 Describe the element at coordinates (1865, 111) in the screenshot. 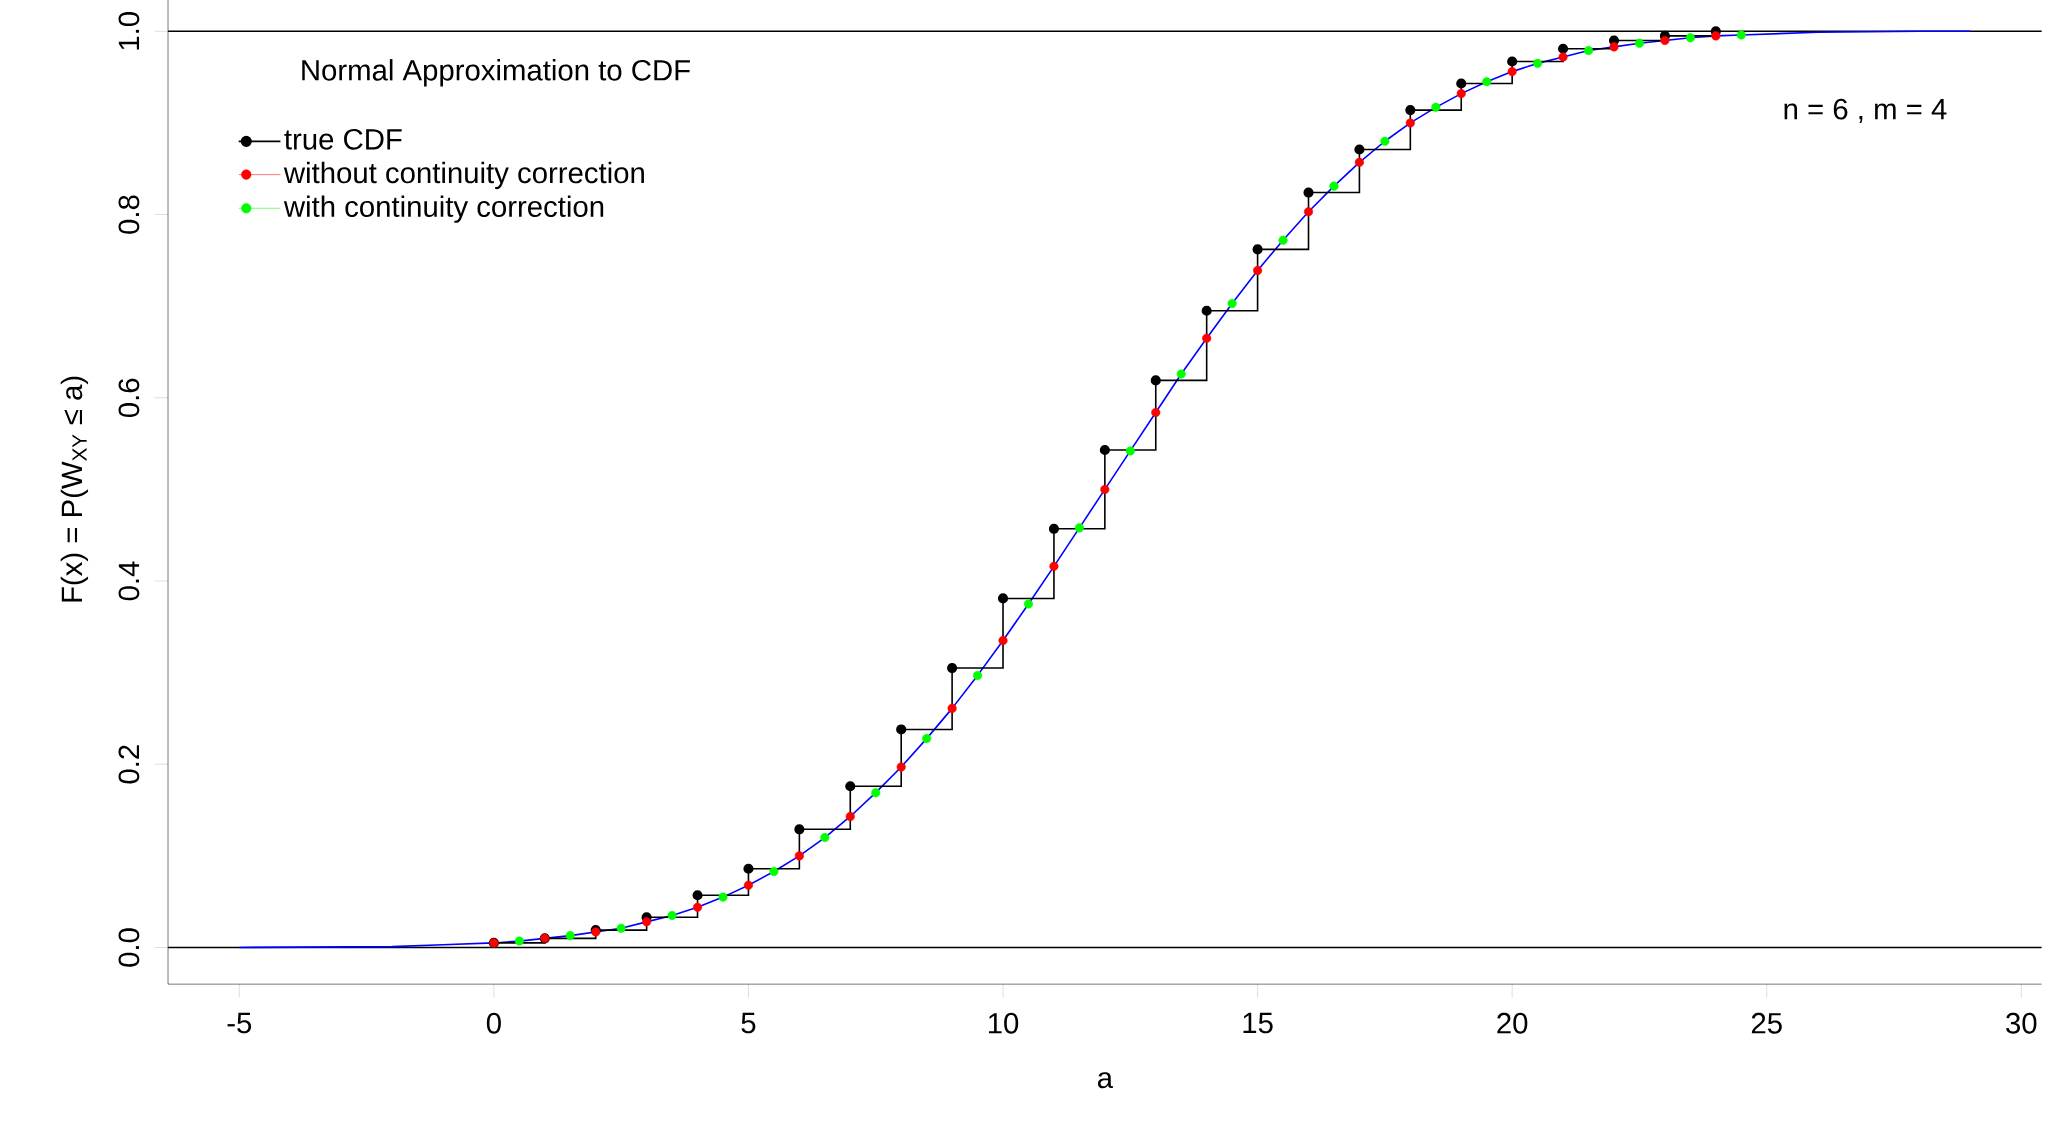

I see `annotation: n = 6 , m = 4` at that location.